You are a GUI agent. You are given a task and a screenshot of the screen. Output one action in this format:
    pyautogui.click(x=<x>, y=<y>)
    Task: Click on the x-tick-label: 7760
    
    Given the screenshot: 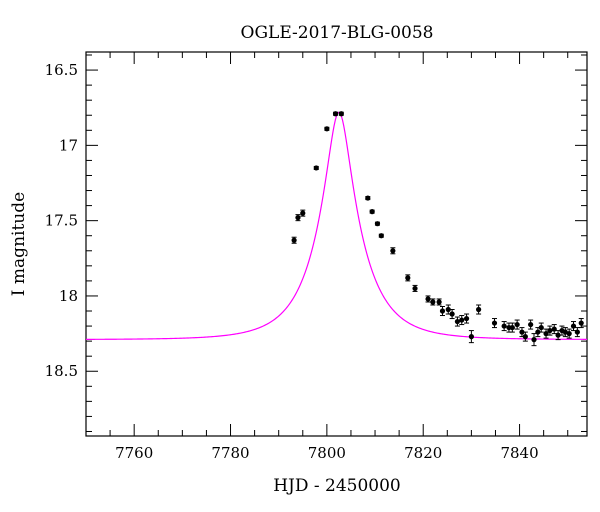 What is the action you would take?
    pyautogui.click(x=134, y=453)
    